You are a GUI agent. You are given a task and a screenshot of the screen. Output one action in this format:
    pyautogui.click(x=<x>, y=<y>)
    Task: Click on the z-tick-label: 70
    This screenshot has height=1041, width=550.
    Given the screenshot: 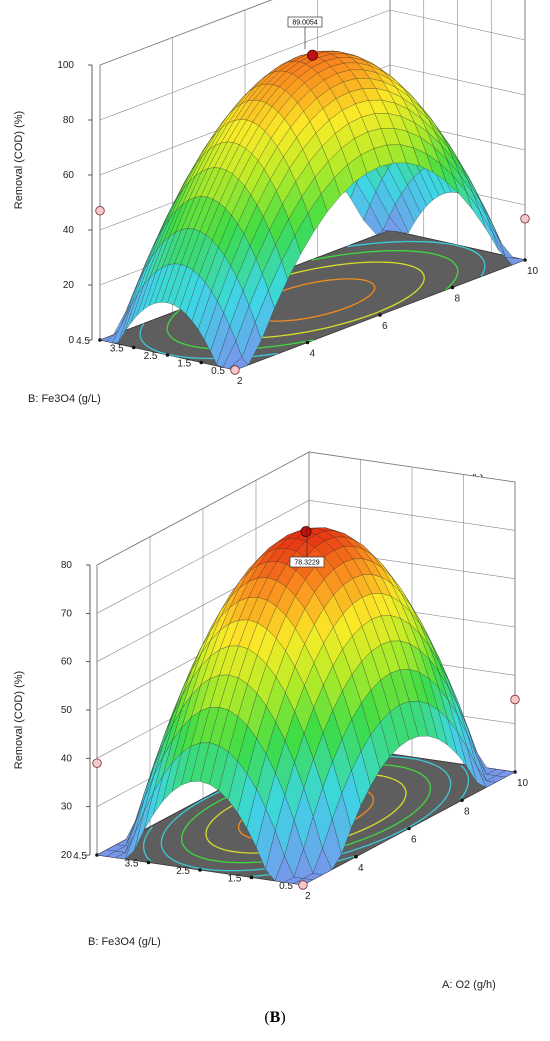 What is the action you would take?
    pyautogui.click(x=67, y=613)
    